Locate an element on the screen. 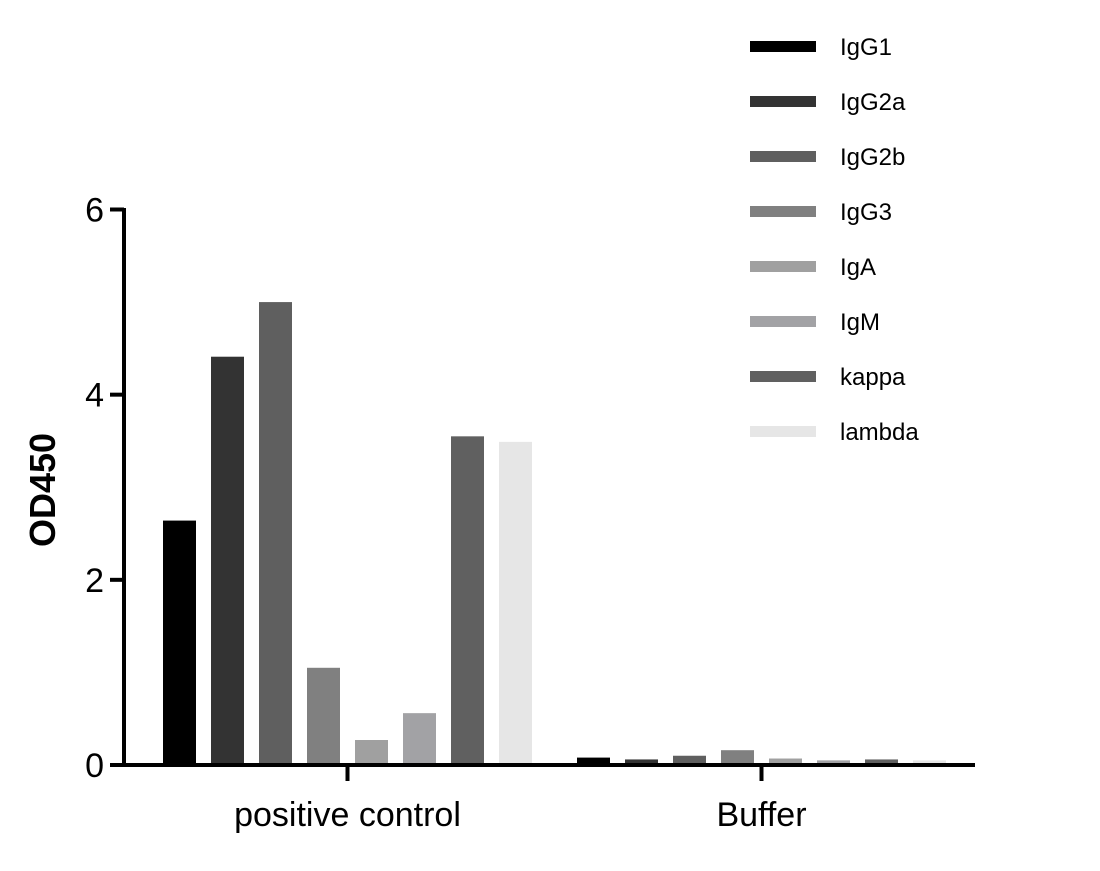  y-ticks: 0 2 4 6 is located at coordinates (104, 488).